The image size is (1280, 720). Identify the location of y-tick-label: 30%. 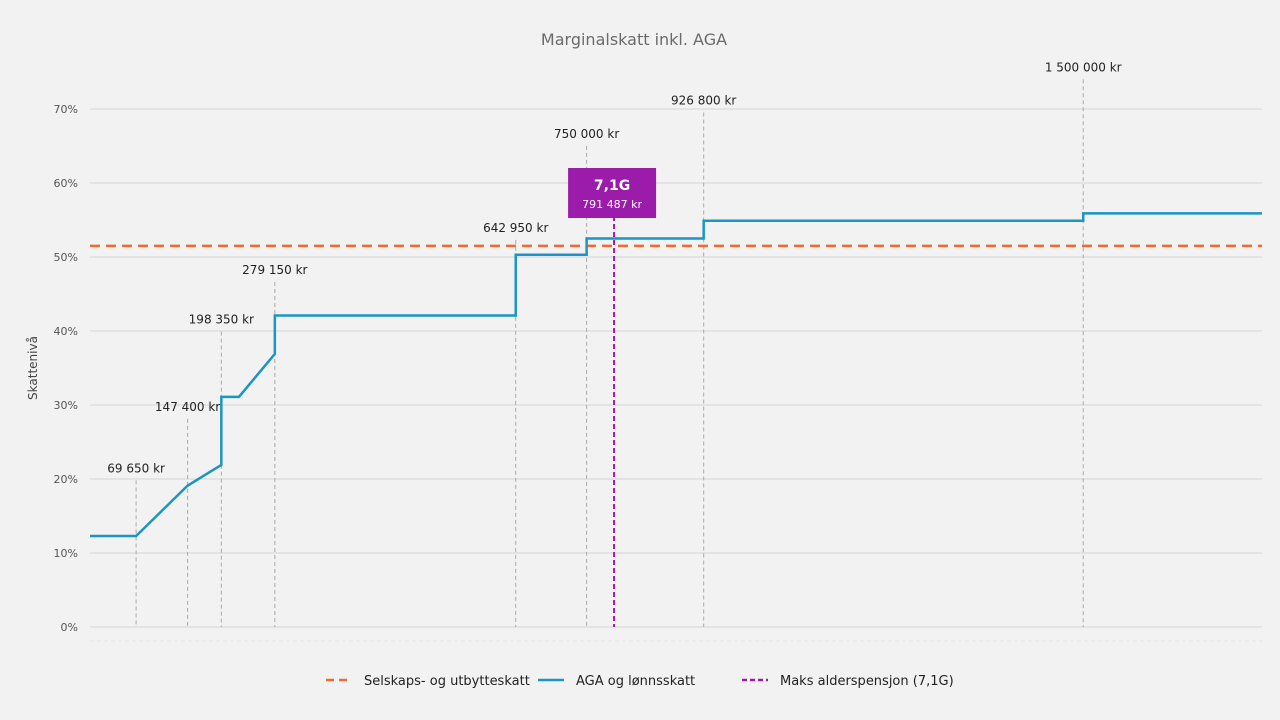
(66, 405).